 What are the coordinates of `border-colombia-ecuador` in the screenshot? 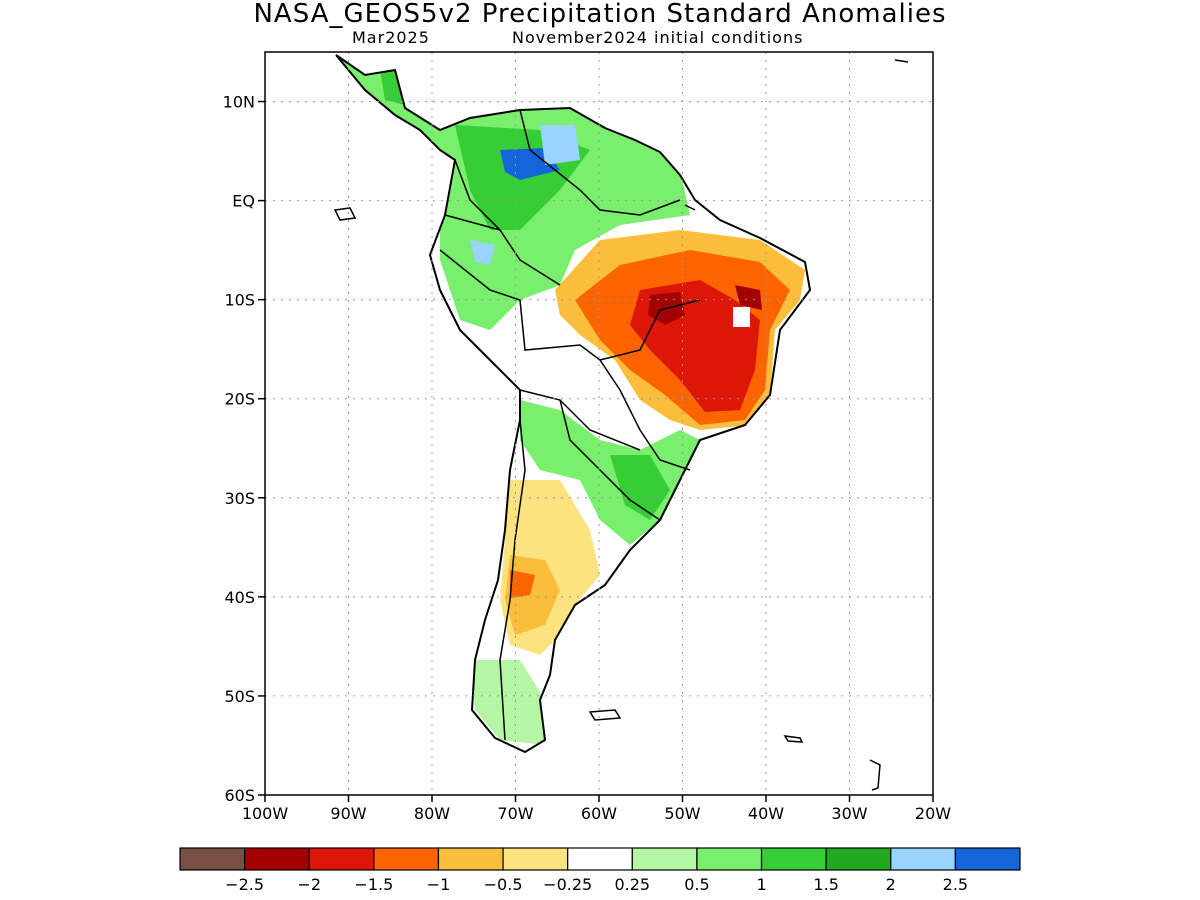 It's located at (472, 222).